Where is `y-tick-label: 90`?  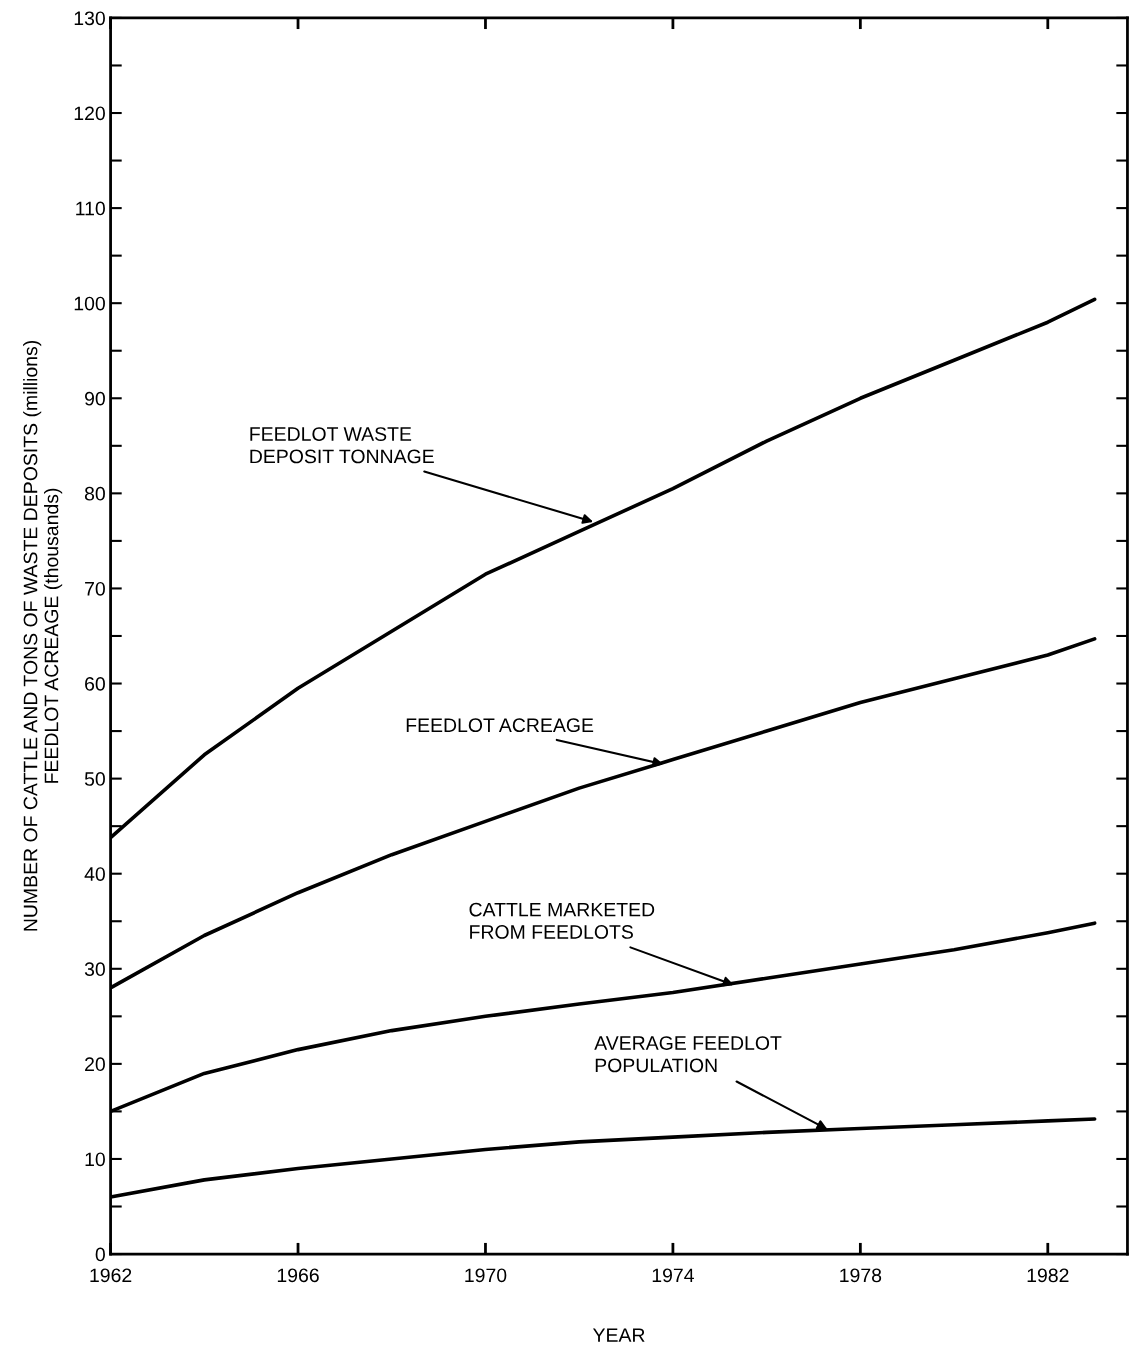 y-tick-label: 90 is located at coordinates (95, 398).